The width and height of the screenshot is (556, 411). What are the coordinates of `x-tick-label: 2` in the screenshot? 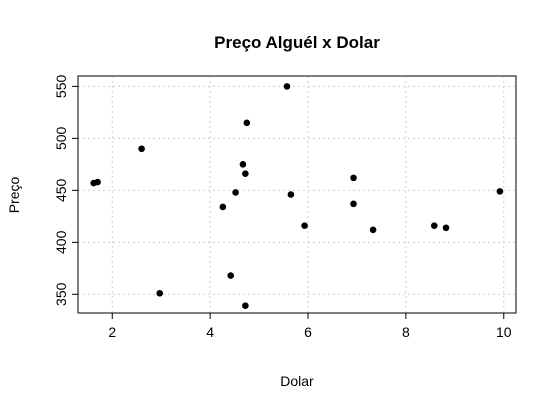 It's located at (112, 332).